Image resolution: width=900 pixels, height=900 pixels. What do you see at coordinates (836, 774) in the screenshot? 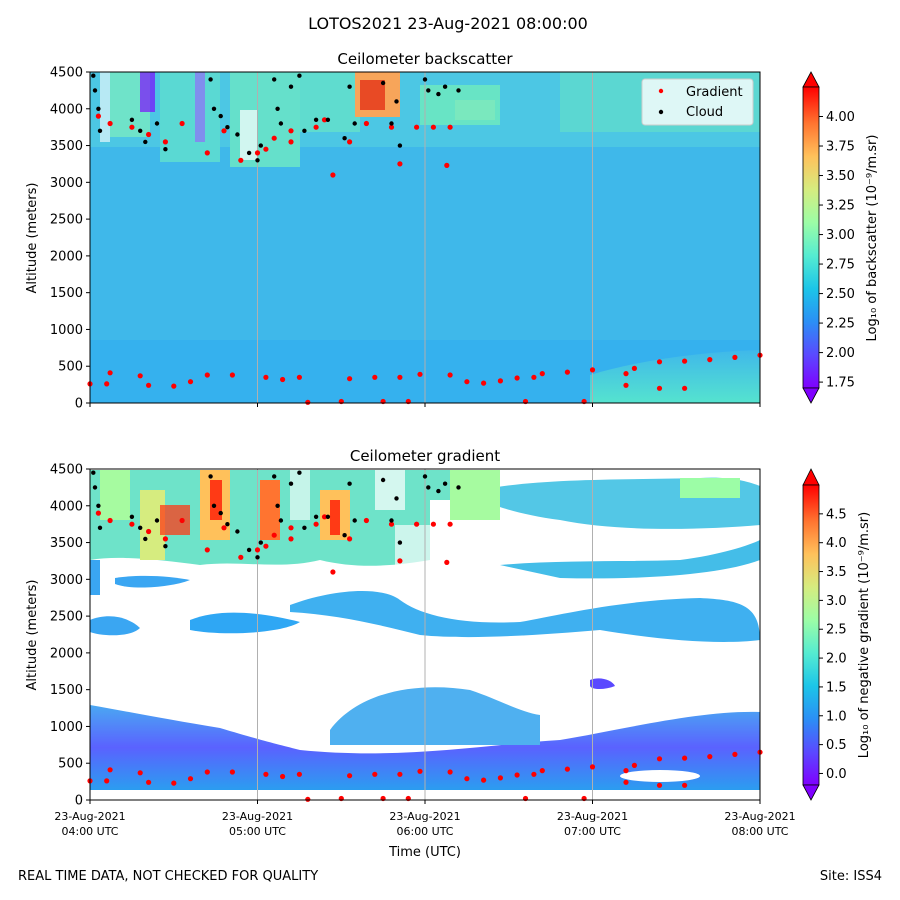
I see `gradient-colorbar-tick-label: 0.0` at bounding box center [836, 774].